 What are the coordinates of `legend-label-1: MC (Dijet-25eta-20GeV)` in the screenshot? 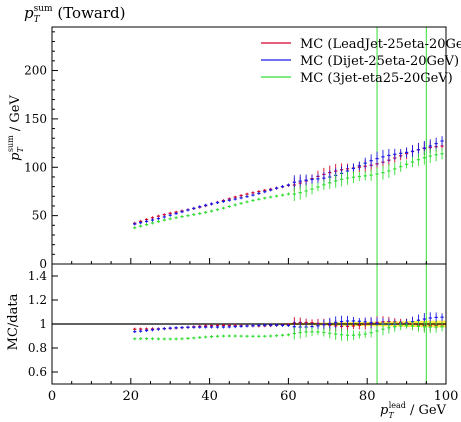 It's located at (379, 61).